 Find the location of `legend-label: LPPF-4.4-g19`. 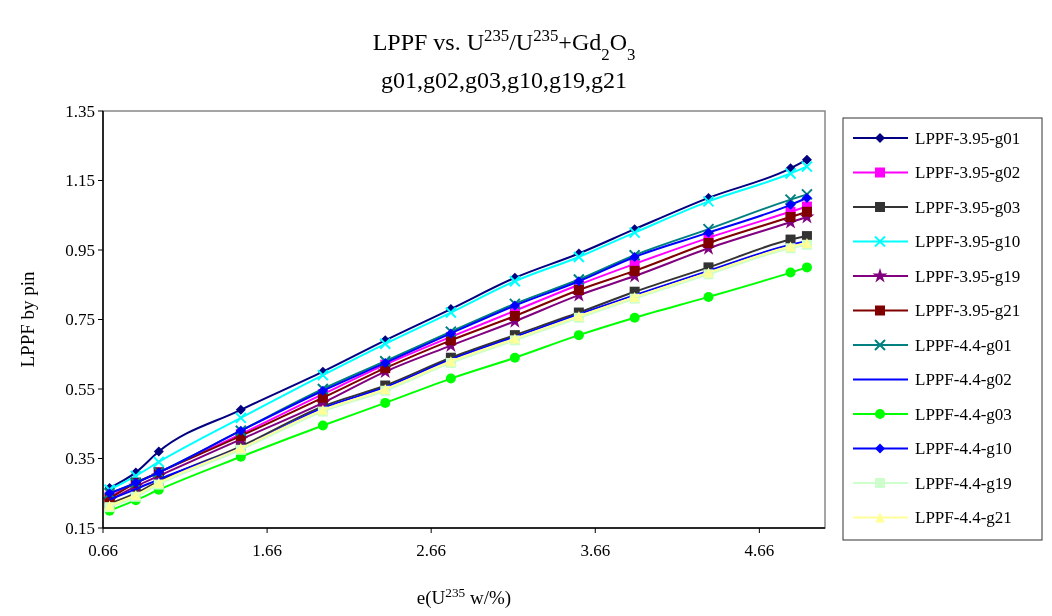

legend-label: LPPF-4.4-g19 is located at coordinates (963, 483).